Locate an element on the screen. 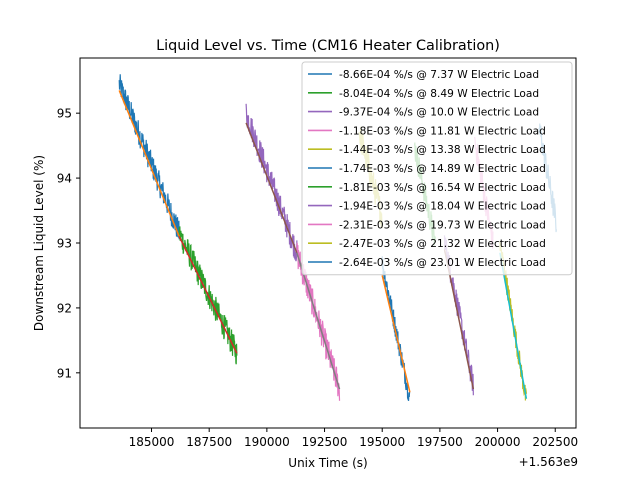  x-tick-label: 192500 is located at coordinates (325, 442).